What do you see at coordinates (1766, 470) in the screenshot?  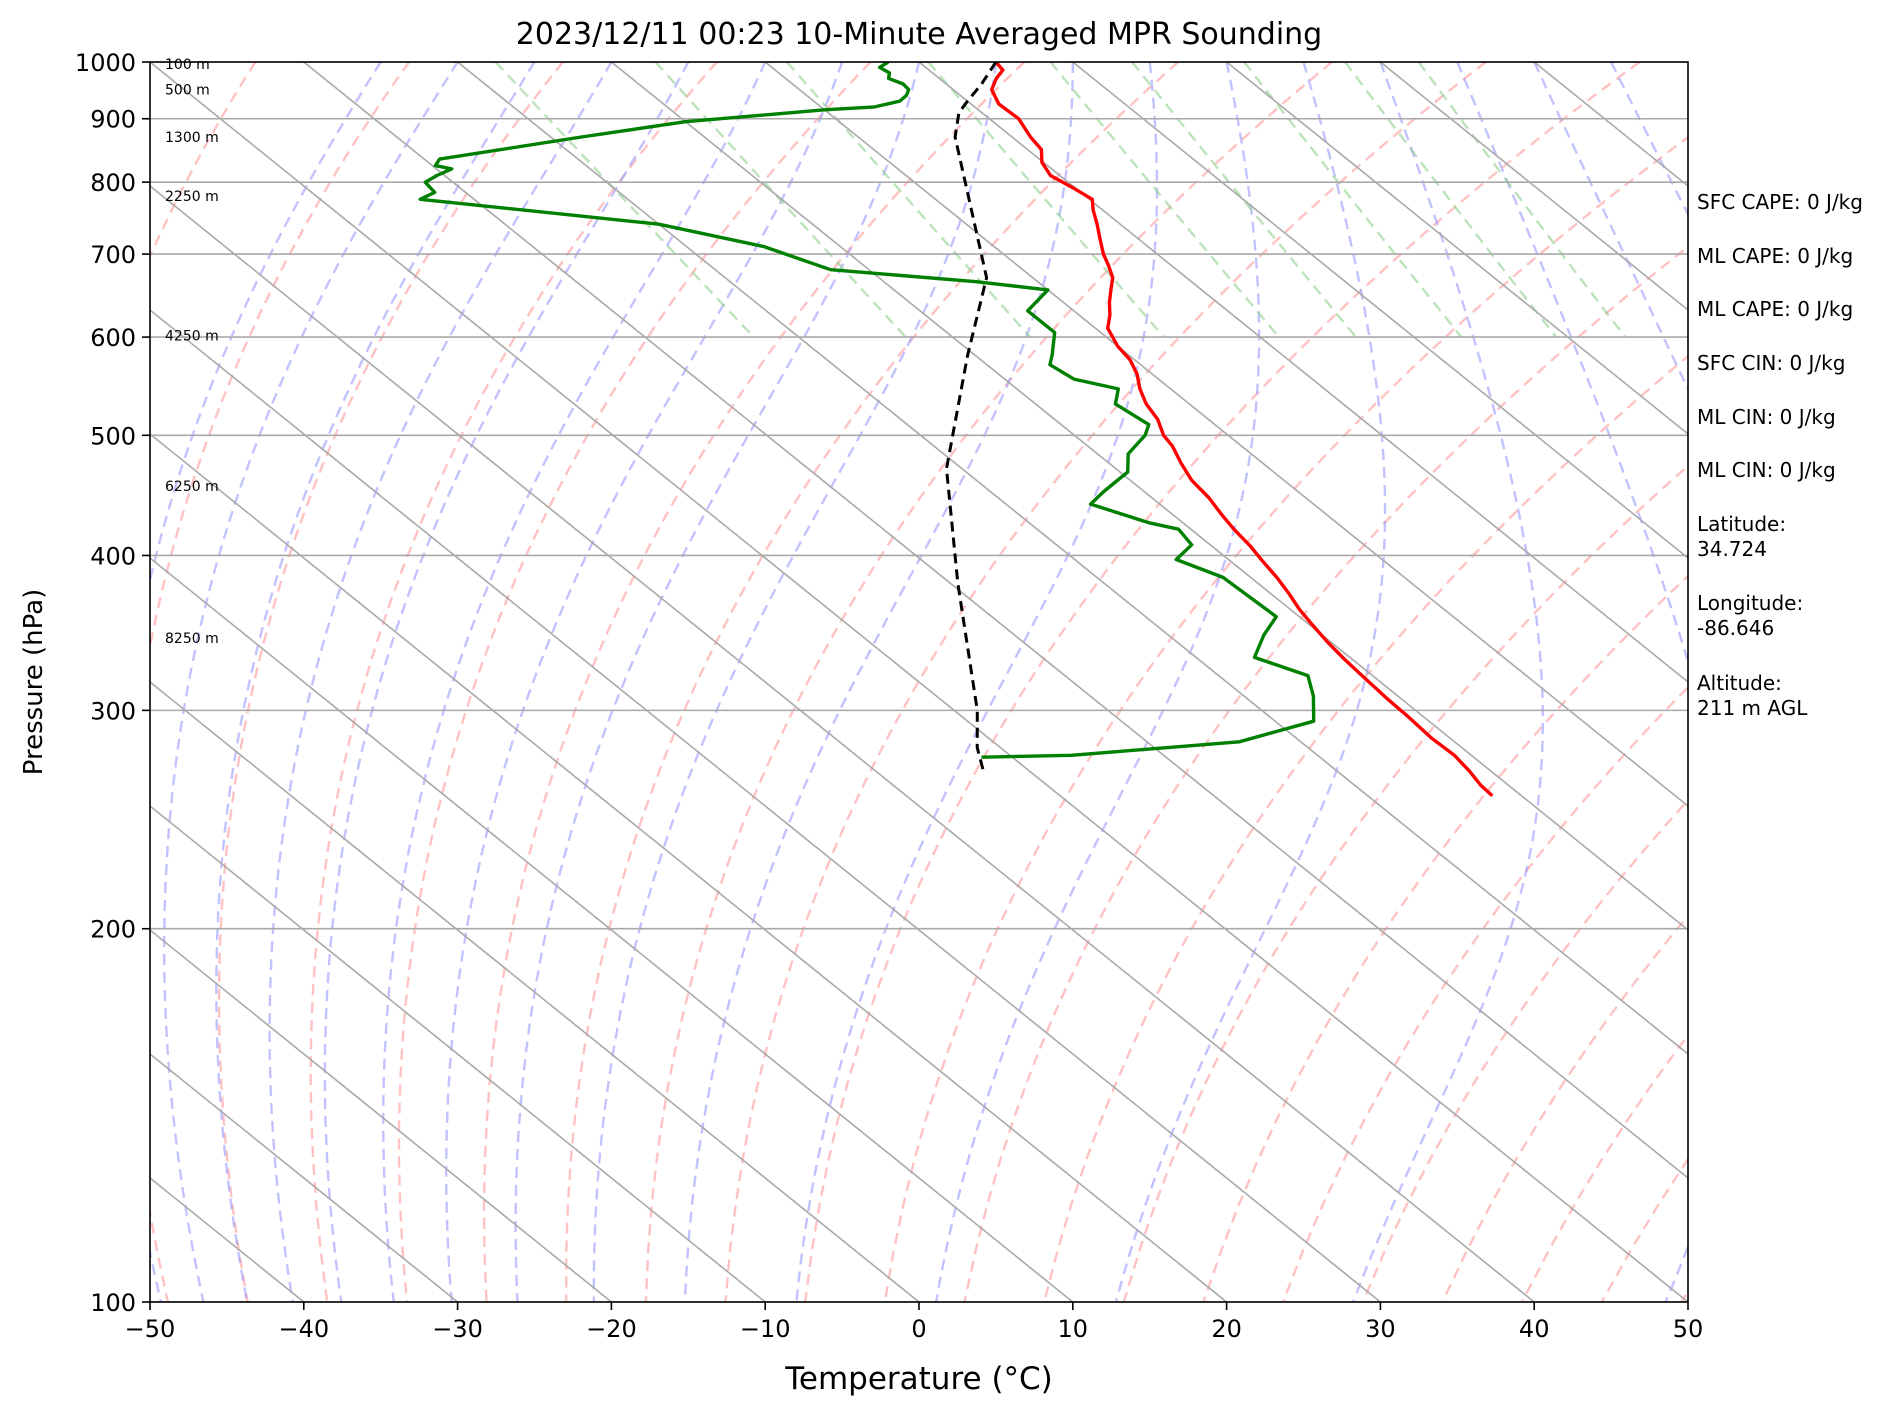 I see `ml-cin-text-2: ML CIN: 0 J/kg` at bounding box center [1766, 470].